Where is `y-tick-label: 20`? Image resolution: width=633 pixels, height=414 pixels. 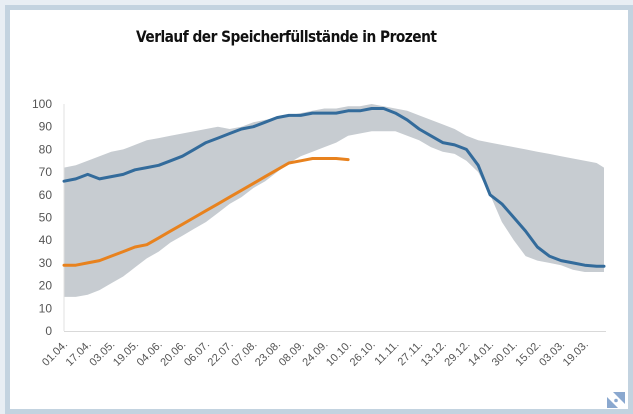
y-tick-label: 20 is located at coordinates (46, 286).